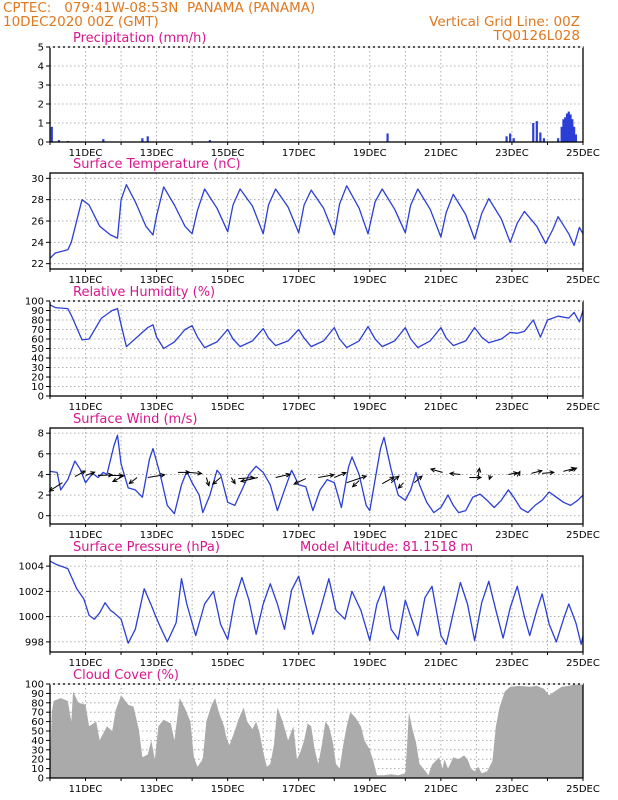  What do you see at coordinates (512, 280) in the screenshot?
I see `temp-xtick-label: 23DEC` at bounding box center [512, 280].